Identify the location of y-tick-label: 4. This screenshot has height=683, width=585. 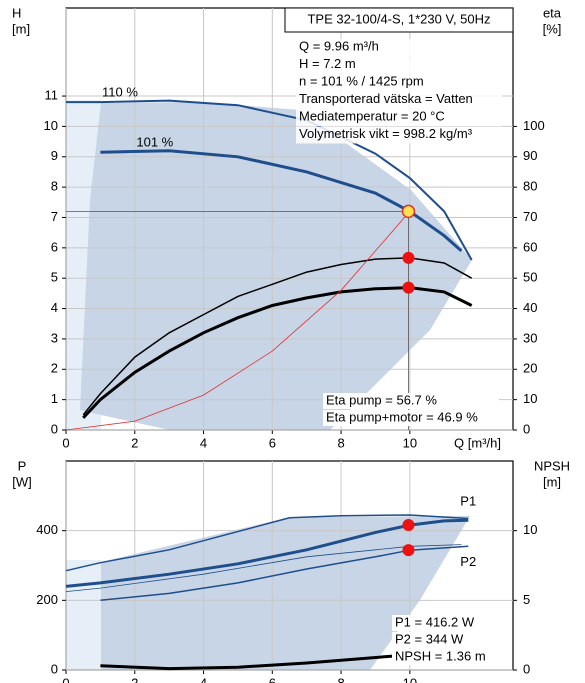
(54, 307).